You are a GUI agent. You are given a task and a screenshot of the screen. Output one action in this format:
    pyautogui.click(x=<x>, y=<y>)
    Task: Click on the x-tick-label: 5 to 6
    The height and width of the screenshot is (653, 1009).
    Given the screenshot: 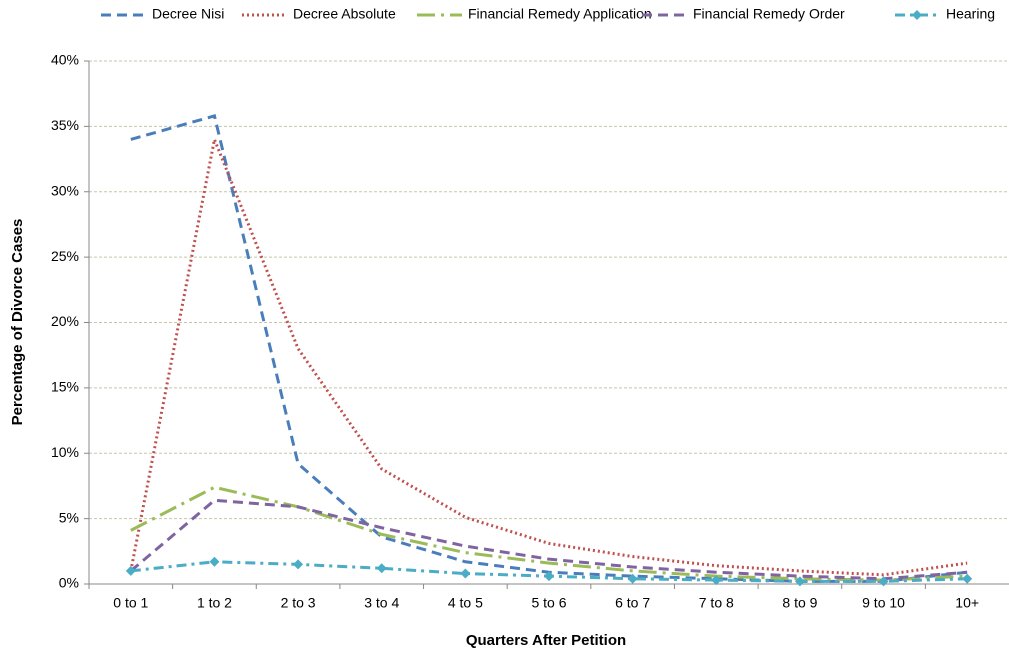 What is the action you would take?
    pyautogui.click(x=548, y=603)
    